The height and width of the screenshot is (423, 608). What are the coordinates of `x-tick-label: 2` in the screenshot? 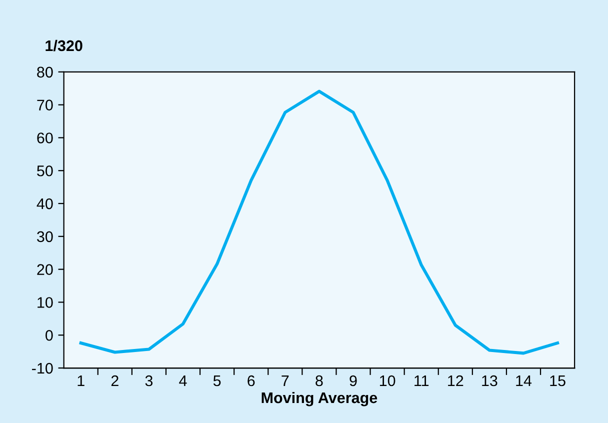 It's located at (114, 380).